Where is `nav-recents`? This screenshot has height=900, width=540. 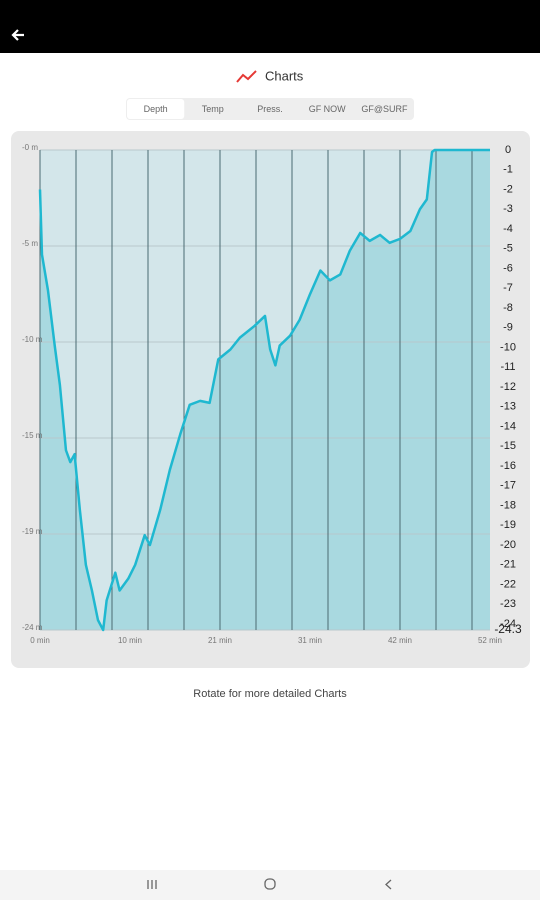
nav-recents is located at coordinates (152, 884).